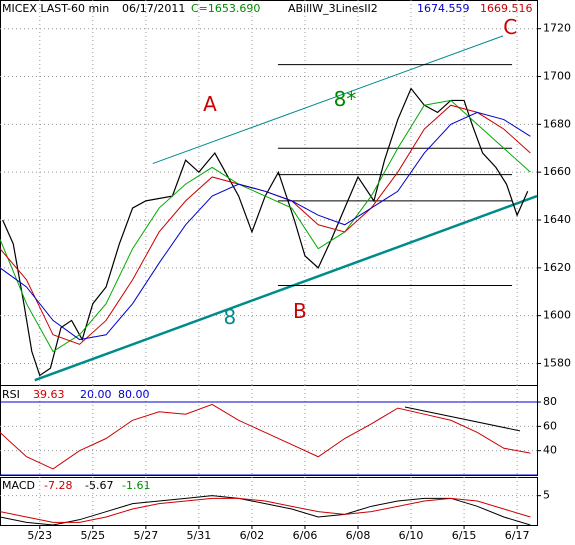 The height and width of the screenshot is (545, 575). I want to click on annotation: C, so click(510, 27).